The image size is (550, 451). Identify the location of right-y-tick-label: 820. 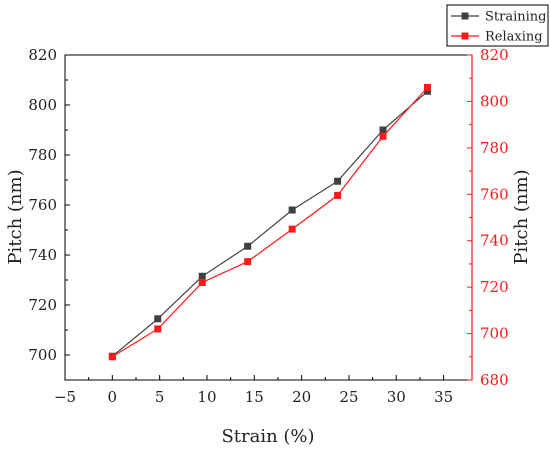
(494, 55).